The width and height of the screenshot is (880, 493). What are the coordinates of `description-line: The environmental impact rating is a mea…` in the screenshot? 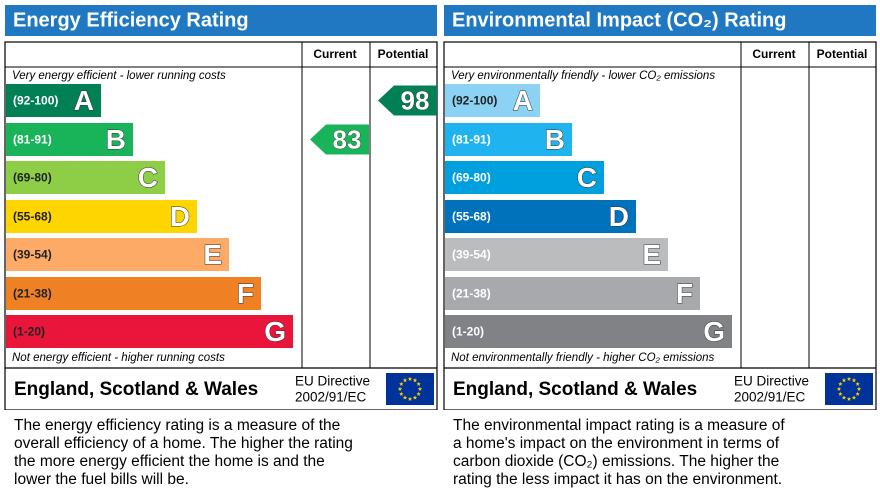 It's located at (619, 425).